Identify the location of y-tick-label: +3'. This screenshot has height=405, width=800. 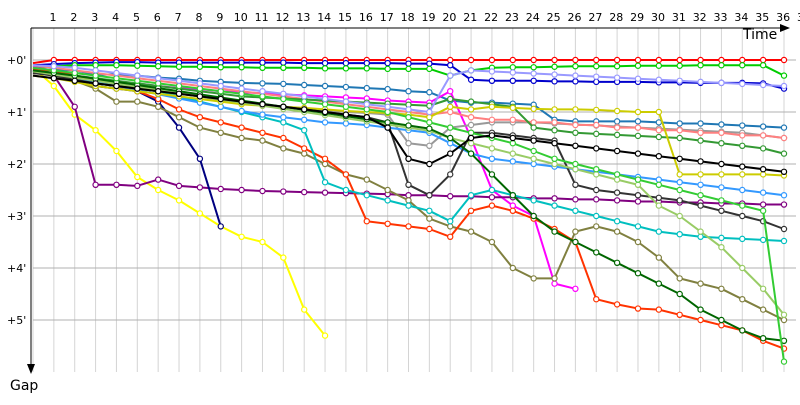
(16, 216).